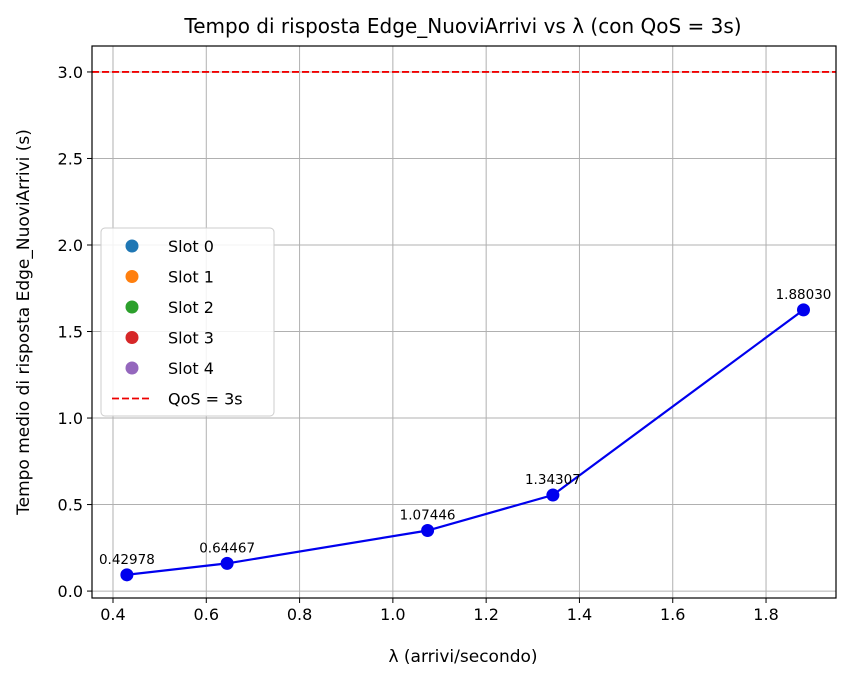 This screenshot has width=851, height=678. What do you see at coordinates (70, 245) in the screenshot?
I see `y-tick-label: 2.0` at bounding box center [70, 245].